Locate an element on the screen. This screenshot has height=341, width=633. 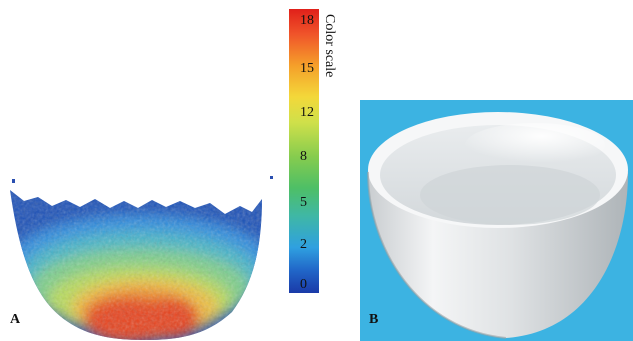
scale-tick-15: 15 is located at coordinates (307, 68).